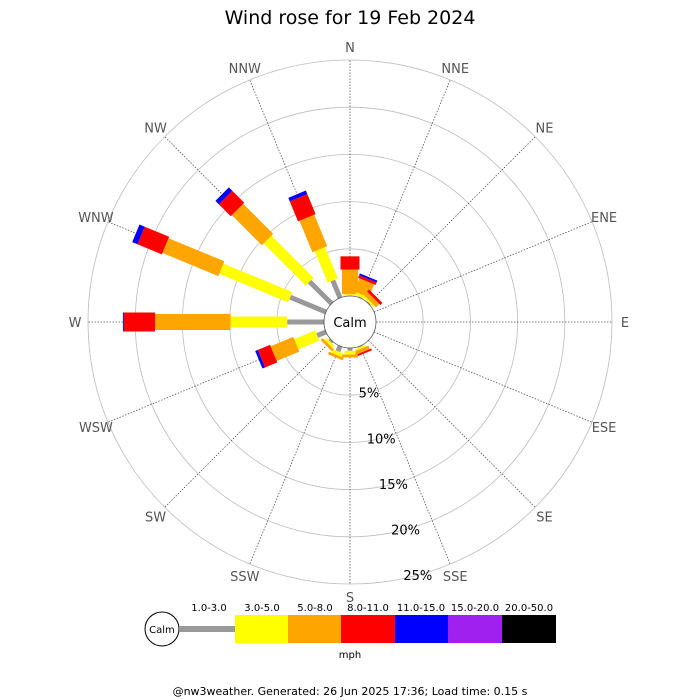 This screenshot has height=700, width=700. I want to click on legend-calm-label: Calm, so click(162, 630).